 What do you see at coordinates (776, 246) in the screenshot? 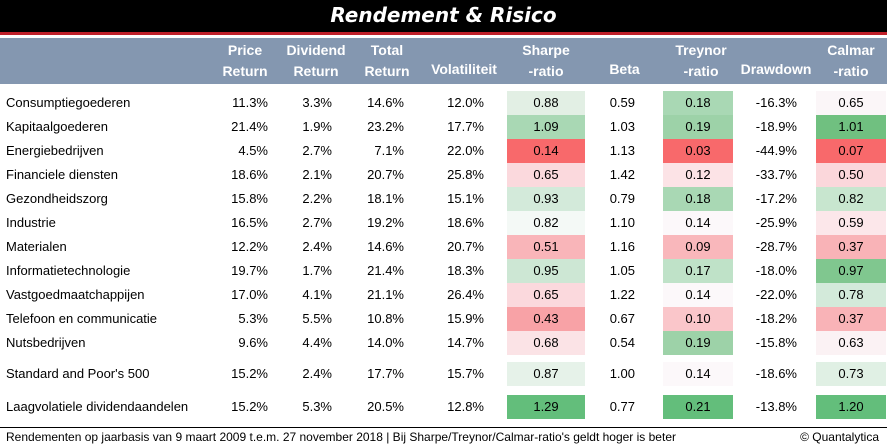
I see `cell-drawdown: -28.7%` at bounding box center [776, 246].